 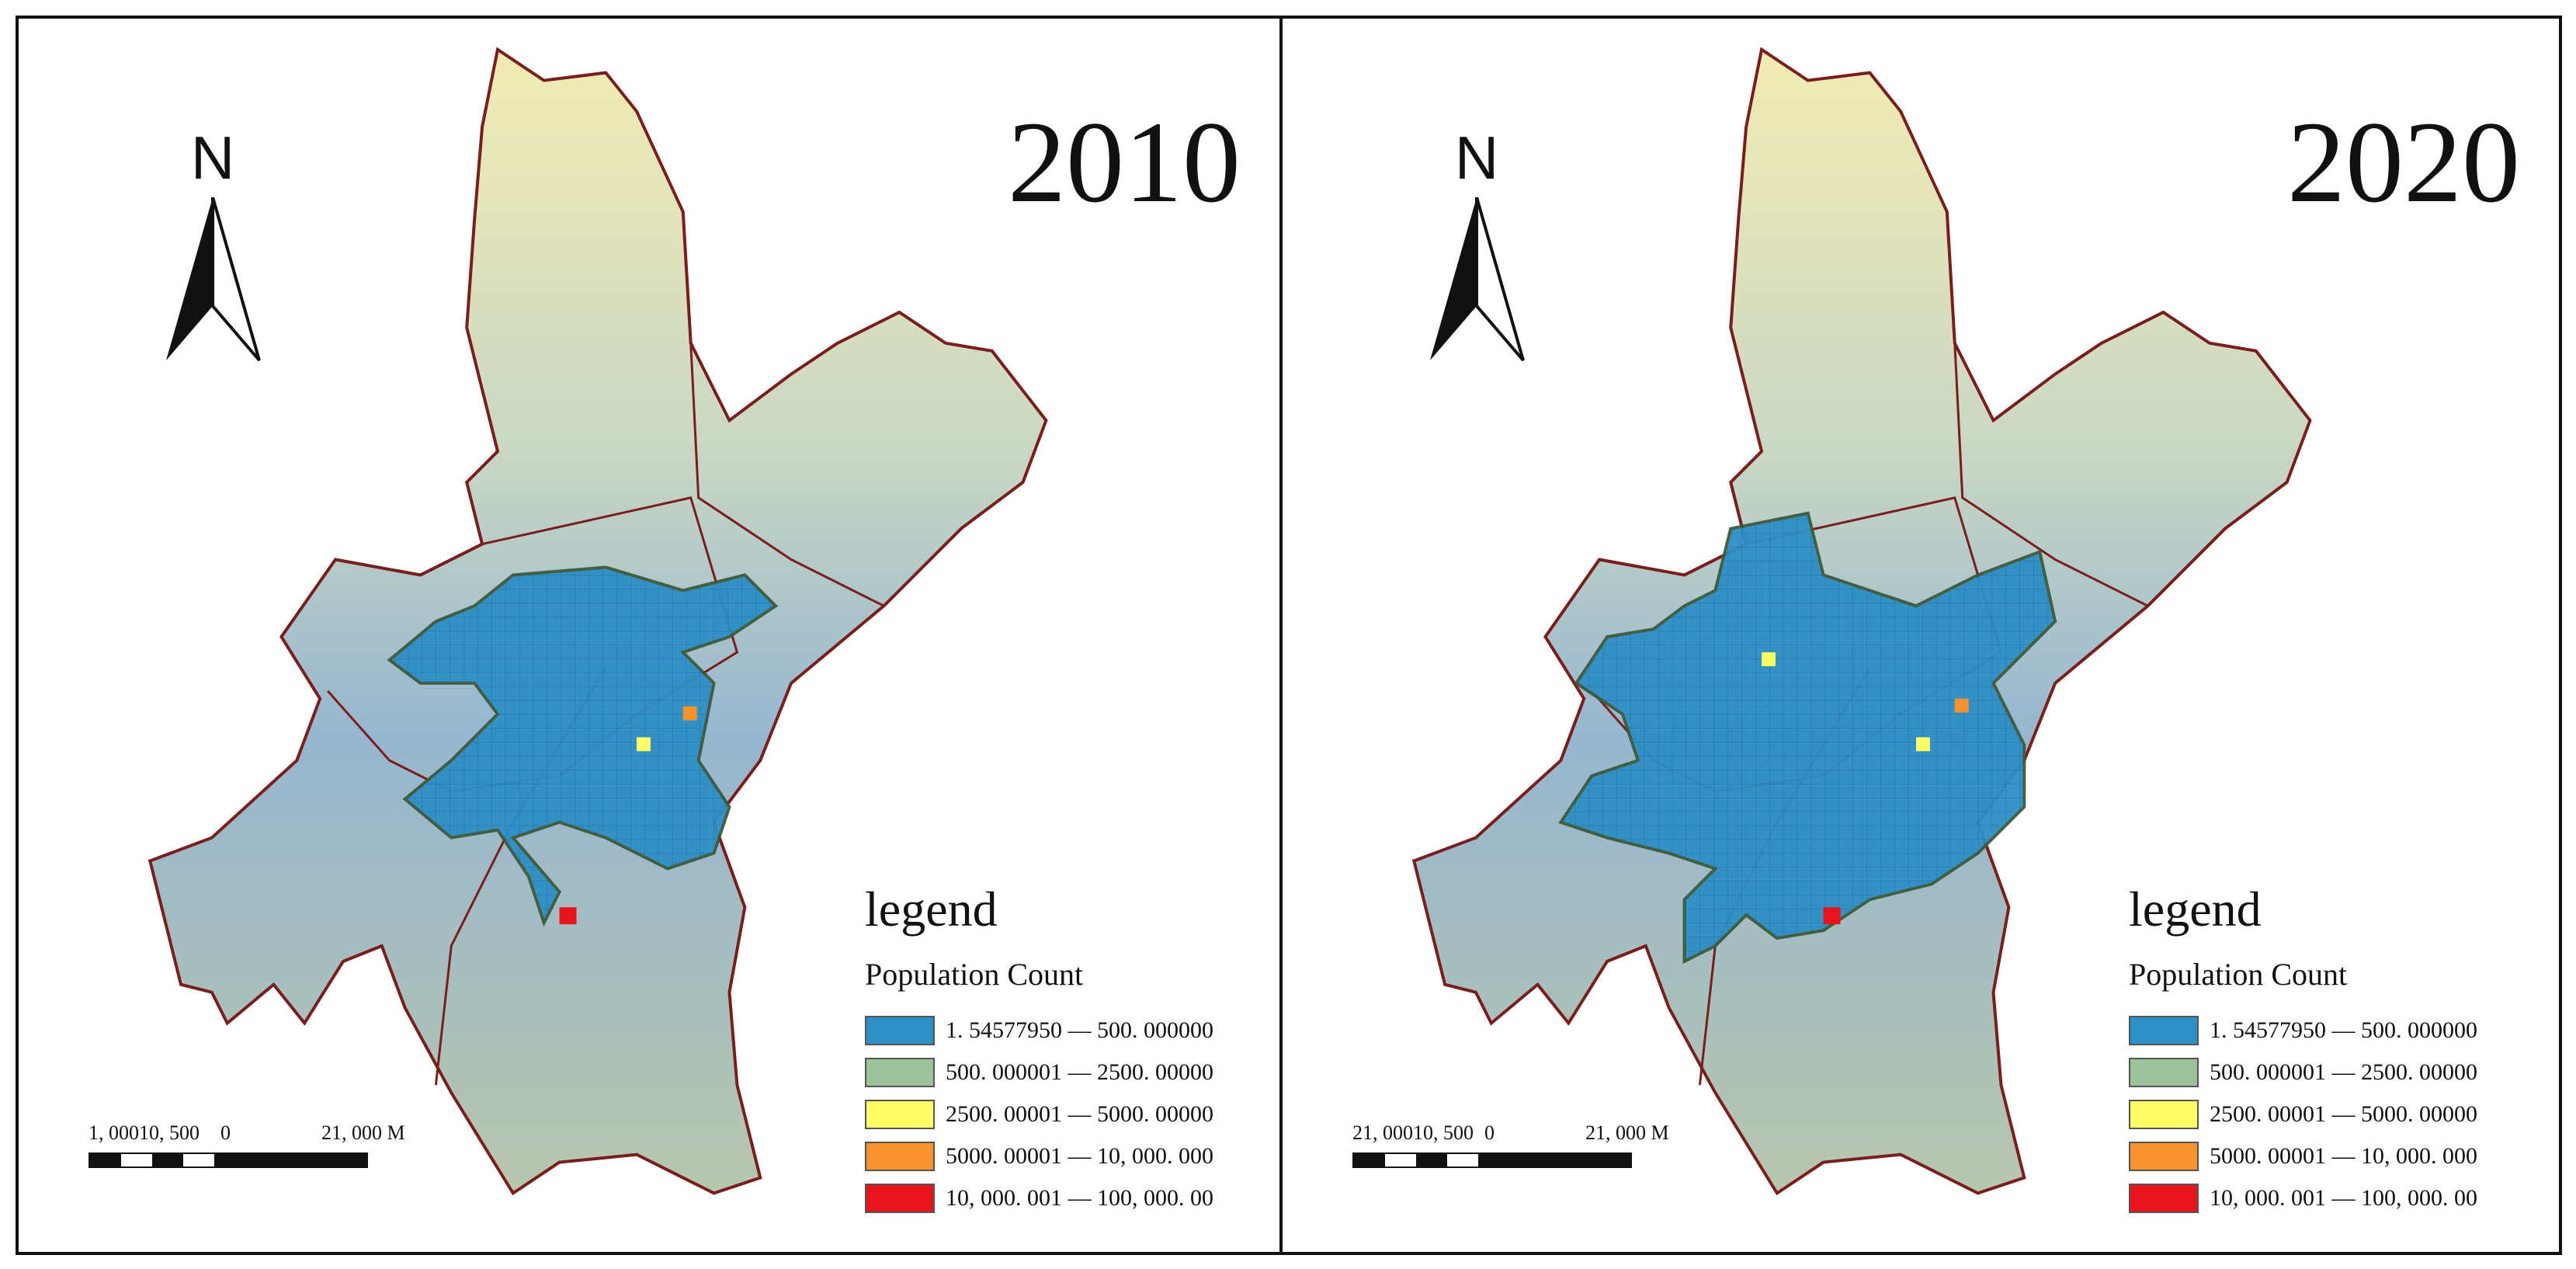 What do you see at coordinates (2403, 163) in the screenshot?
I see `map-year-label: 2020` at bounding box center [2403, 163].